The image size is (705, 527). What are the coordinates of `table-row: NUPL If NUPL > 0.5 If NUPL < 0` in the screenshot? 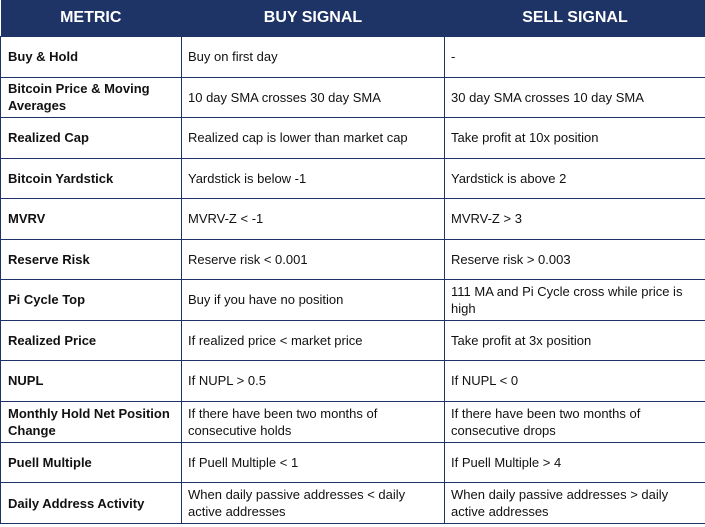 It's located at (352, 381).